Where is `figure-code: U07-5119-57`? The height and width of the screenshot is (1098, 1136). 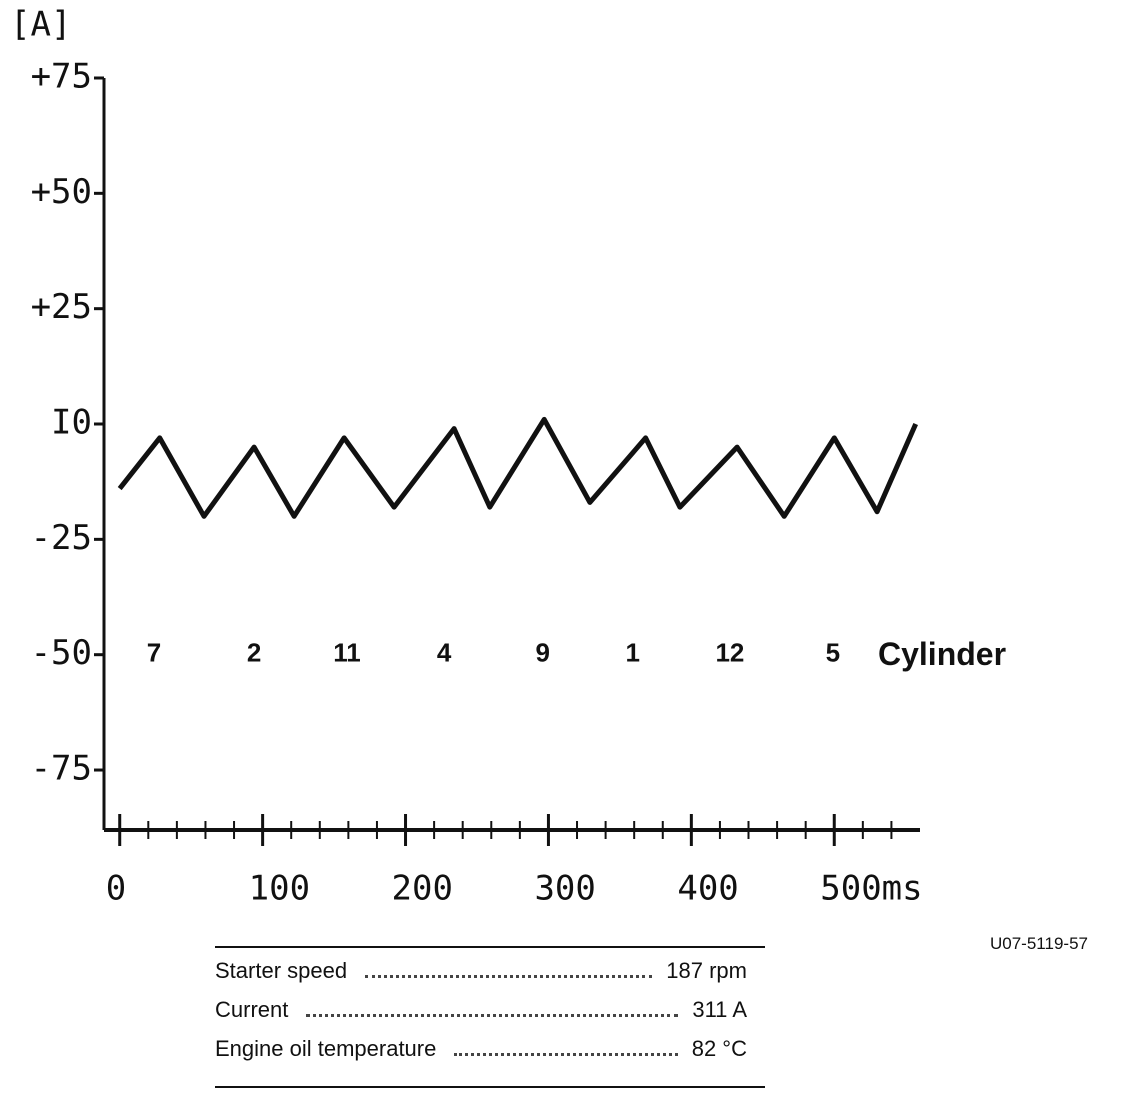
figure-code: U07-5119-57 is located at coordinates (1039, 943).